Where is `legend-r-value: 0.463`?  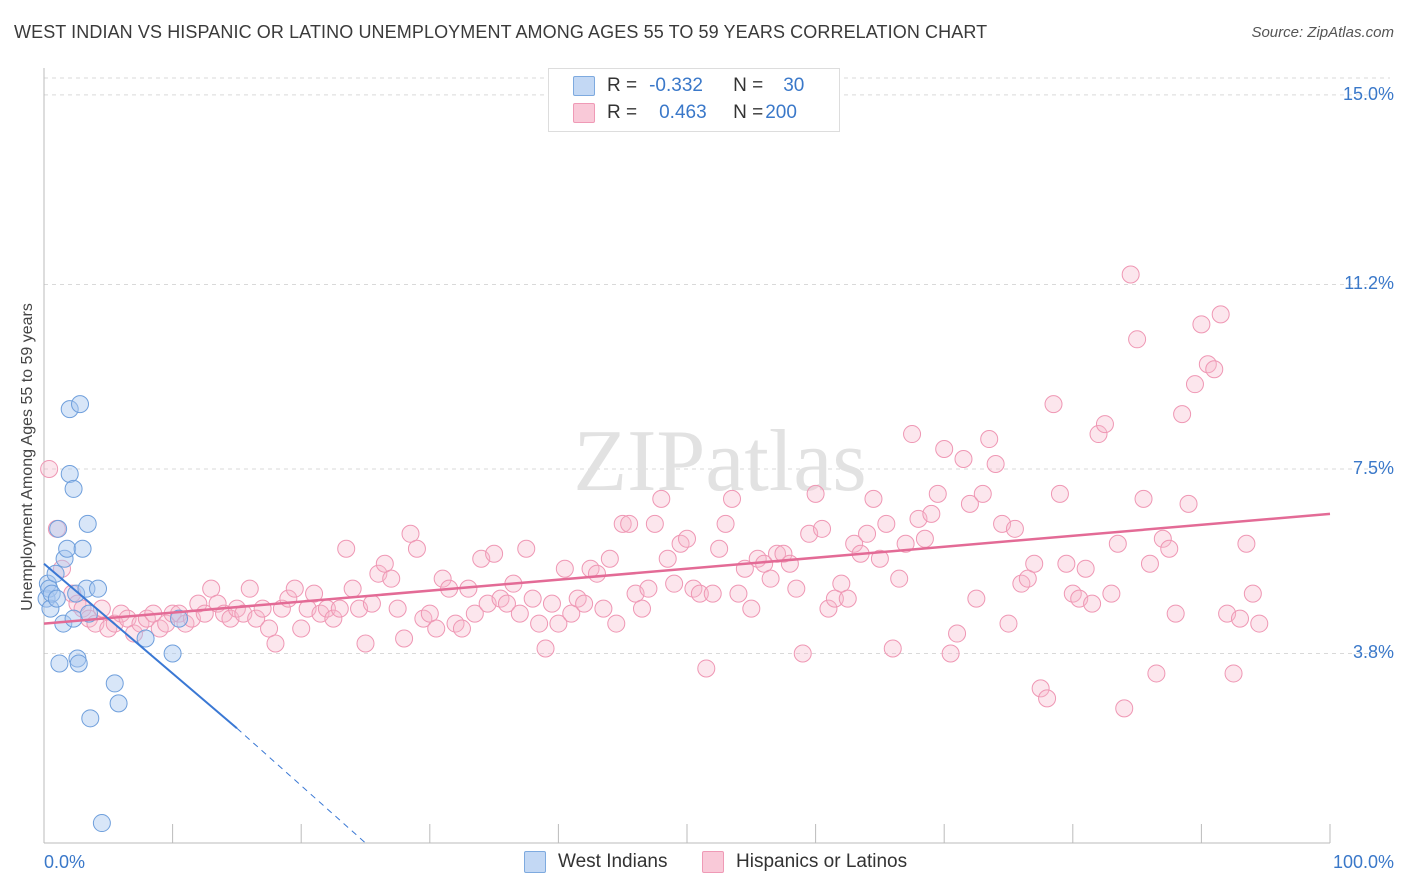 legend-r-value: 0.463 is located at coordinates (683, 112).